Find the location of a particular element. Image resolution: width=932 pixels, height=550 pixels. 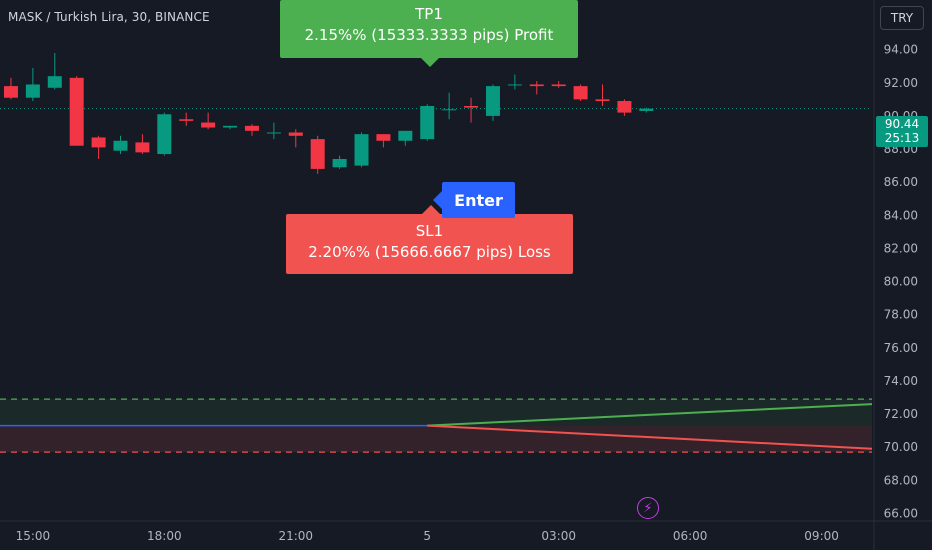

x-tick-label: 03:00 is located at coordinates (558, 536).